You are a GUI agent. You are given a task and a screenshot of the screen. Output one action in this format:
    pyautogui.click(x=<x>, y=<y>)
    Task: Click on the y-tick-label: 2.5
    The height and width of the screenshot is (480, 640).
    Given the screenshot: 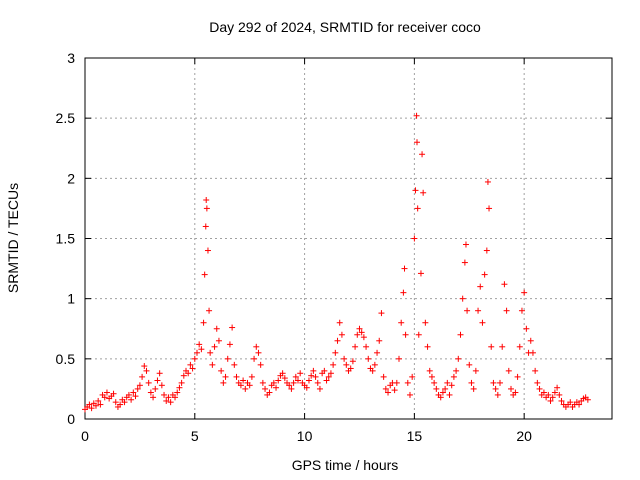 What is the action you would take?
    pyautogui.click(x=66, y=118)
    